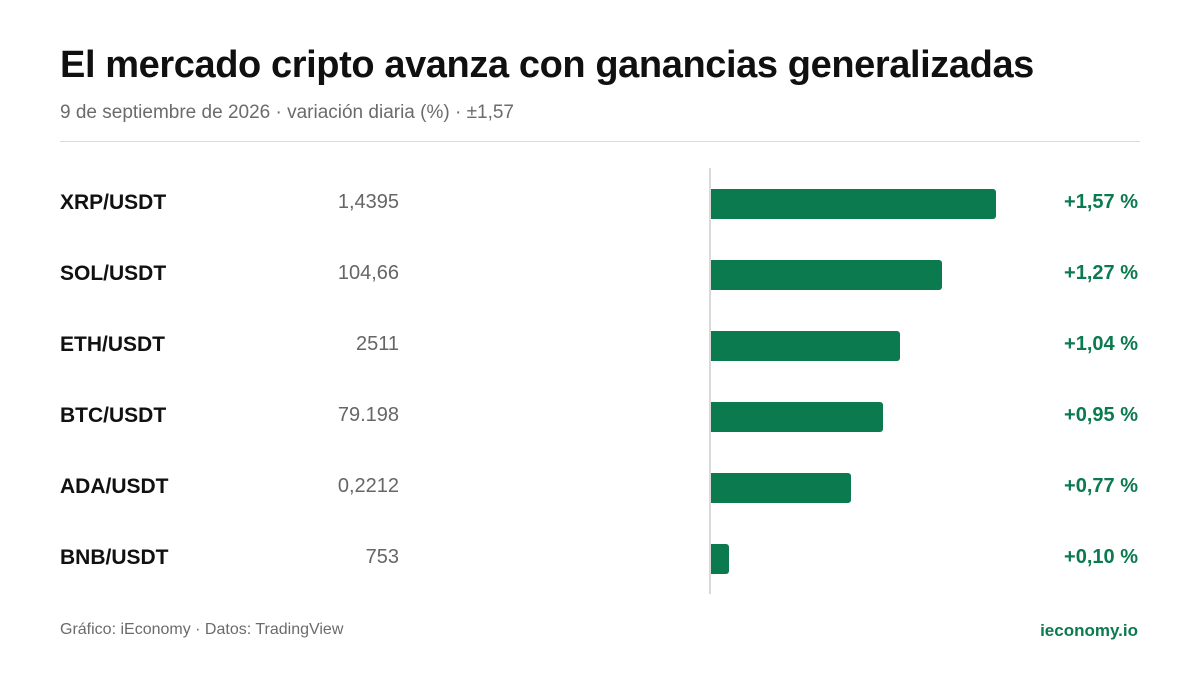  I want to click on table-row: XRP/USDT 1,4395 +1,57 %, so click(600, 203).